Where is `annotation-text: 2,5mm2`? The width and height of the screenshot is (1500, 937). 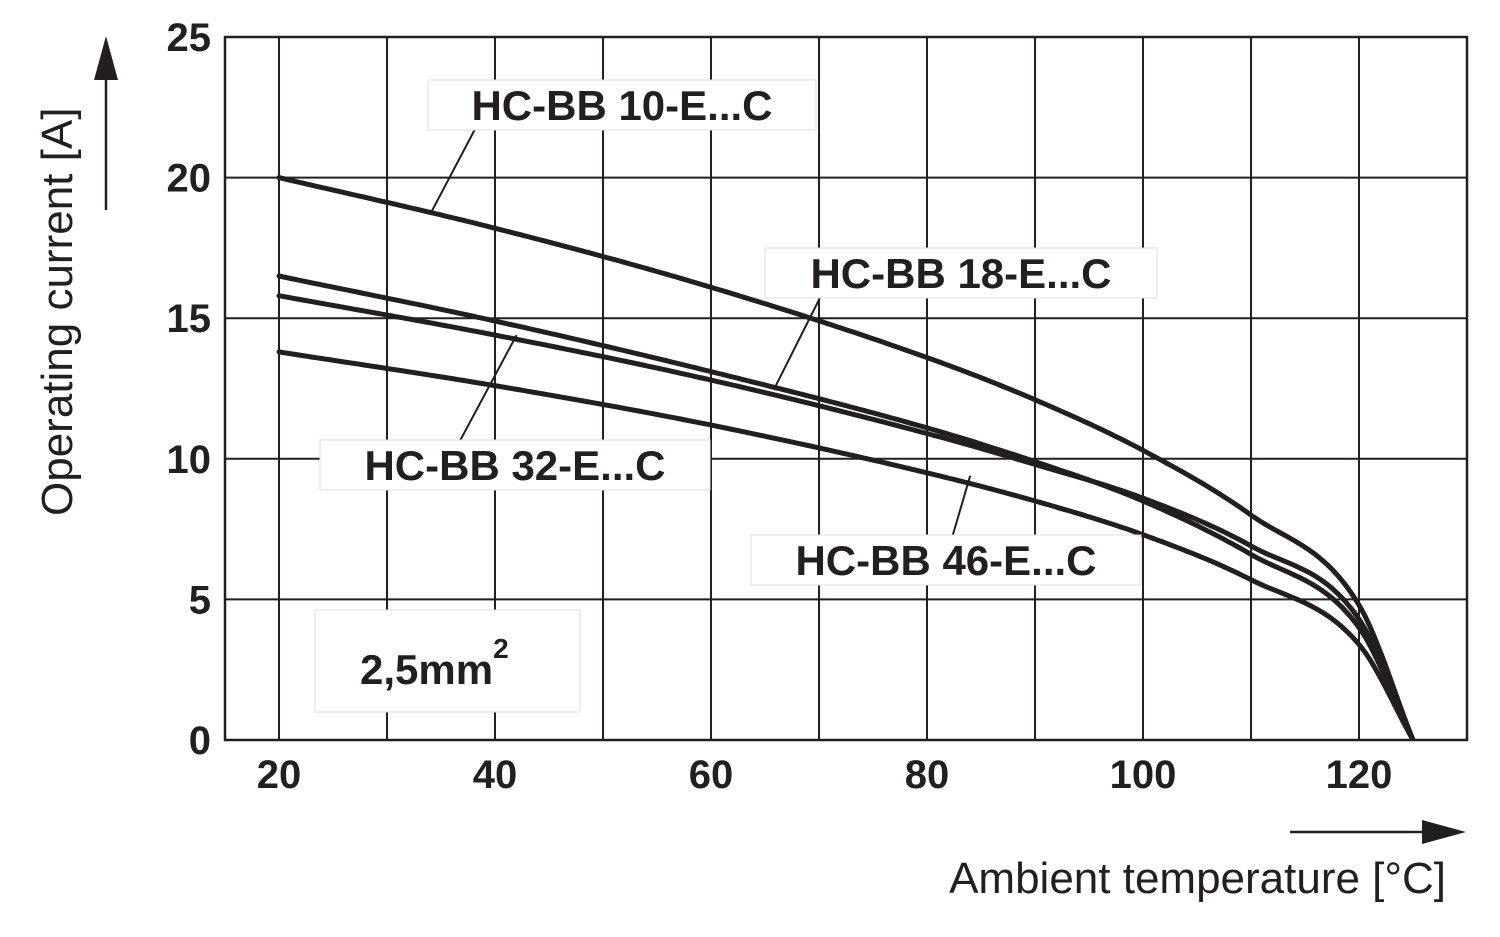 annotation-text: 2,5mm2 is located at coordinates (434, 663).